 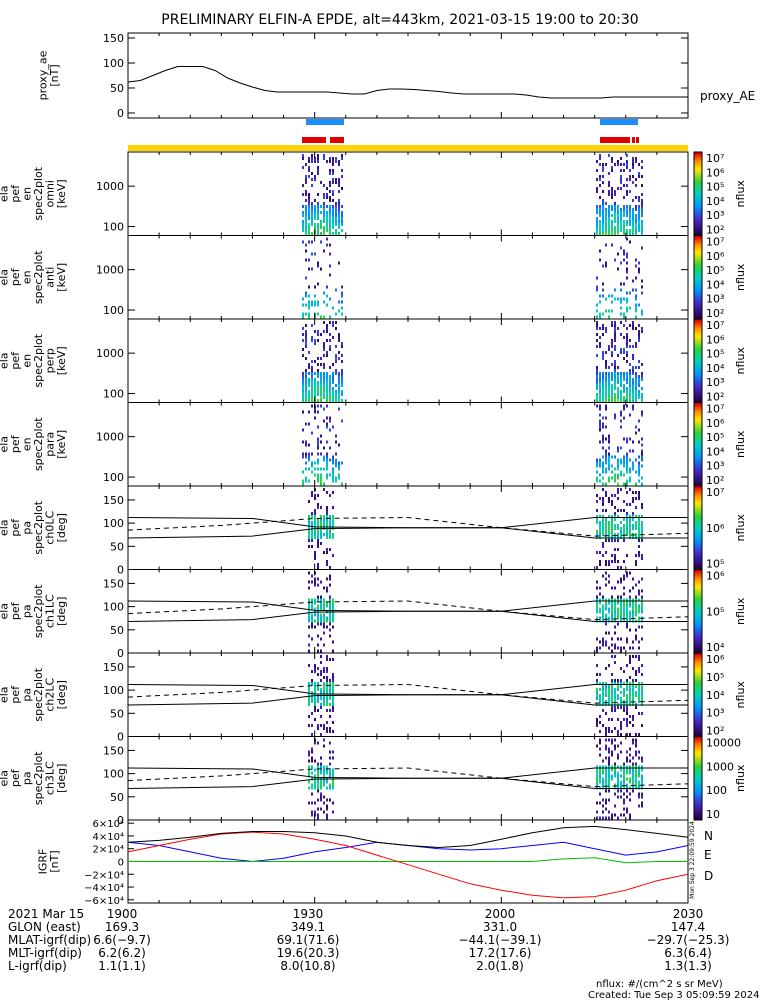 I want to click on ylabel-9-0: IGRF, so click(x=42, y=862).